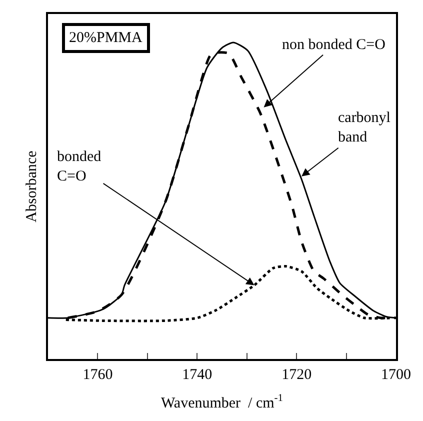  What do you see at coordinates (97, 375) in the screenshot?
I see `x-tick-label: 1760` at bounding box center [97, 375].